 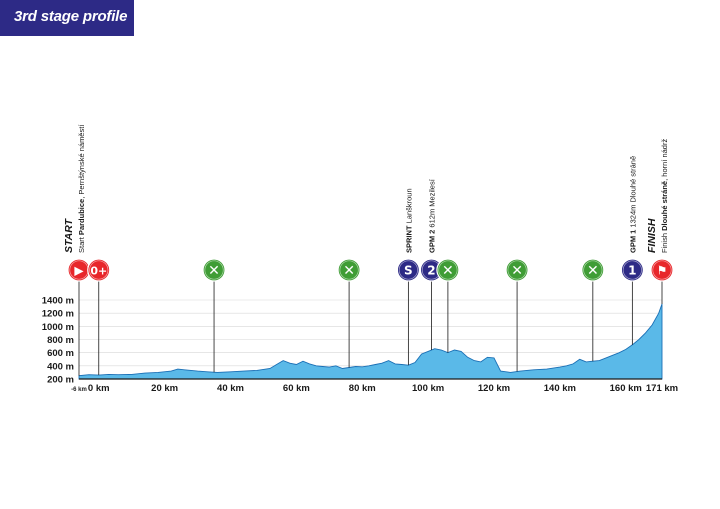 What do you see at coordinates (58, 301) in the screenshot?
I see `y-tick-label: 1400 m` at bounding box center [58, 301].